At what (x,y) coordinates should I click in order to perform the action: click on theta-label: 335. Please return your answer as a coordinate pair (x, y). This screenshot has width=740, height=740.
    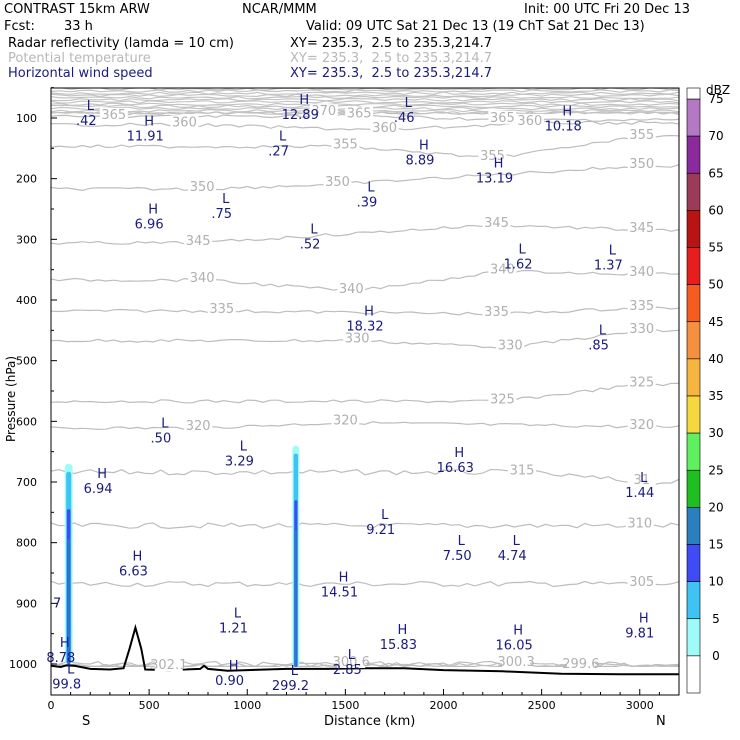
    Looking at the image, I should click on (641, 306).